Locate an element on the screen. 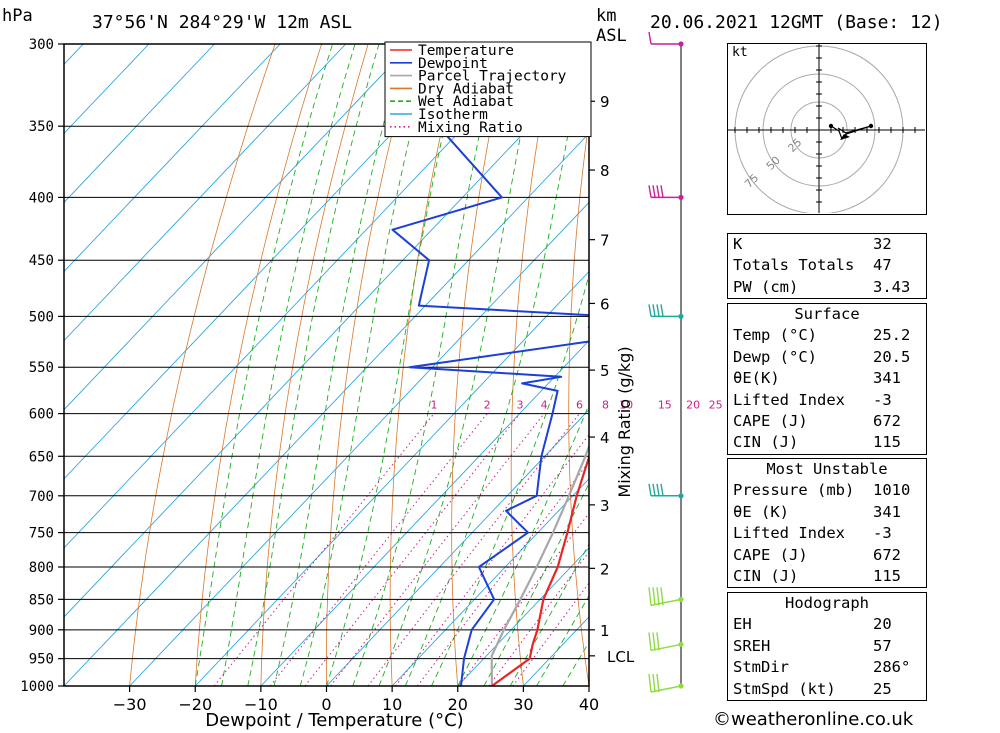 The width and height of the screenshot is (1000, 733). pressure-tick-label: 950 is located at coordinates (41, 660).